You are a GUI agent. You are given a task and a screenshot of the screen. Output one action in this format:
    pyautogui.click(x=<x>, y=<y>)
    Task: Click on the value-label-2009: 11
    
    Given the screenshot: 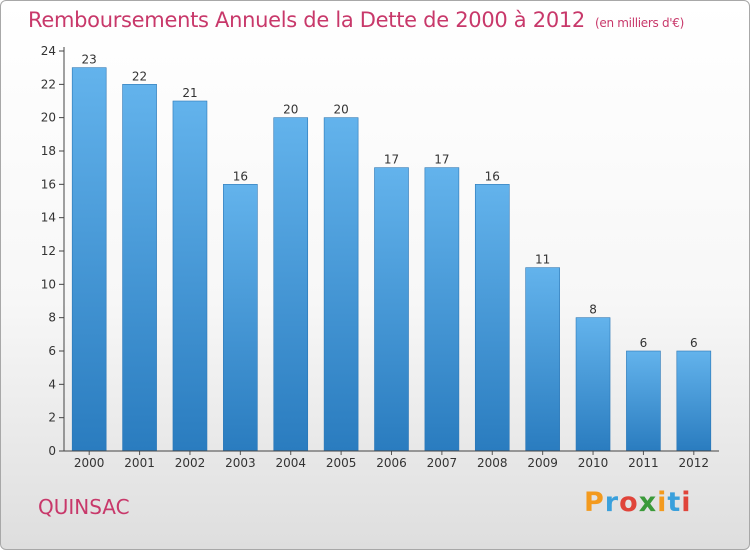 What is the action you would take?
    pyautogui.click(x=542, y=260)
    